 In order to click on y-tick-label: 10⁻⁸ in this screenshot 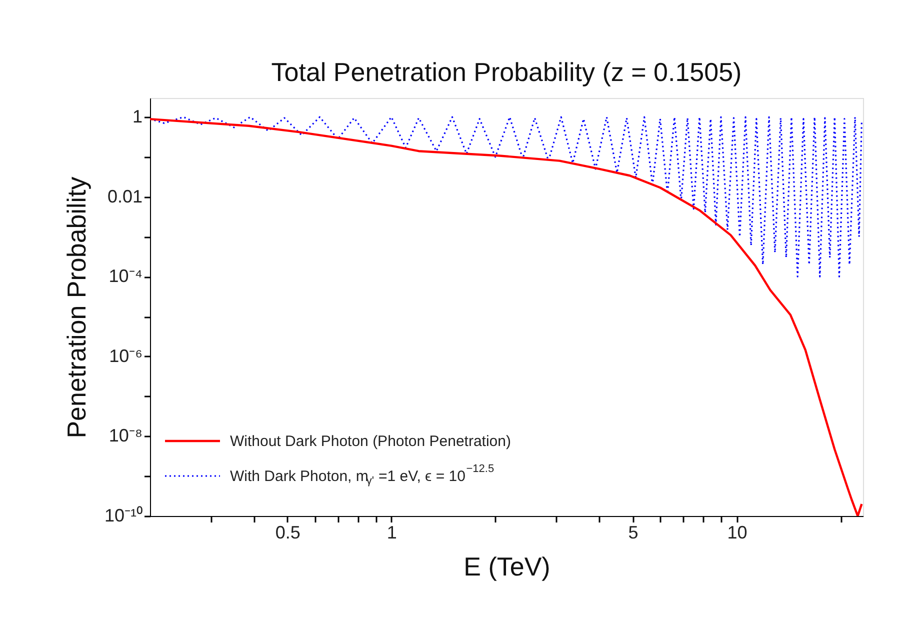, I will do `click(125, 436)`.